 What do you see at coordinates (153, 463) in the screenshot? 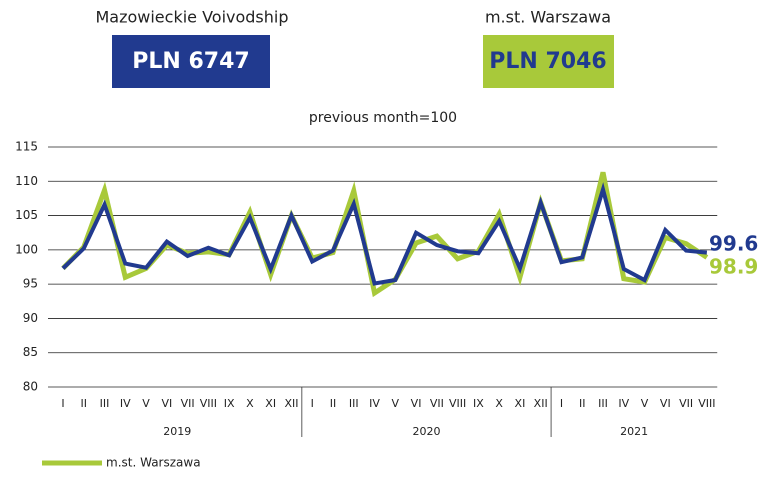
I see `legend-label: m.st. Warszawa` at bounding box center [153, 463].